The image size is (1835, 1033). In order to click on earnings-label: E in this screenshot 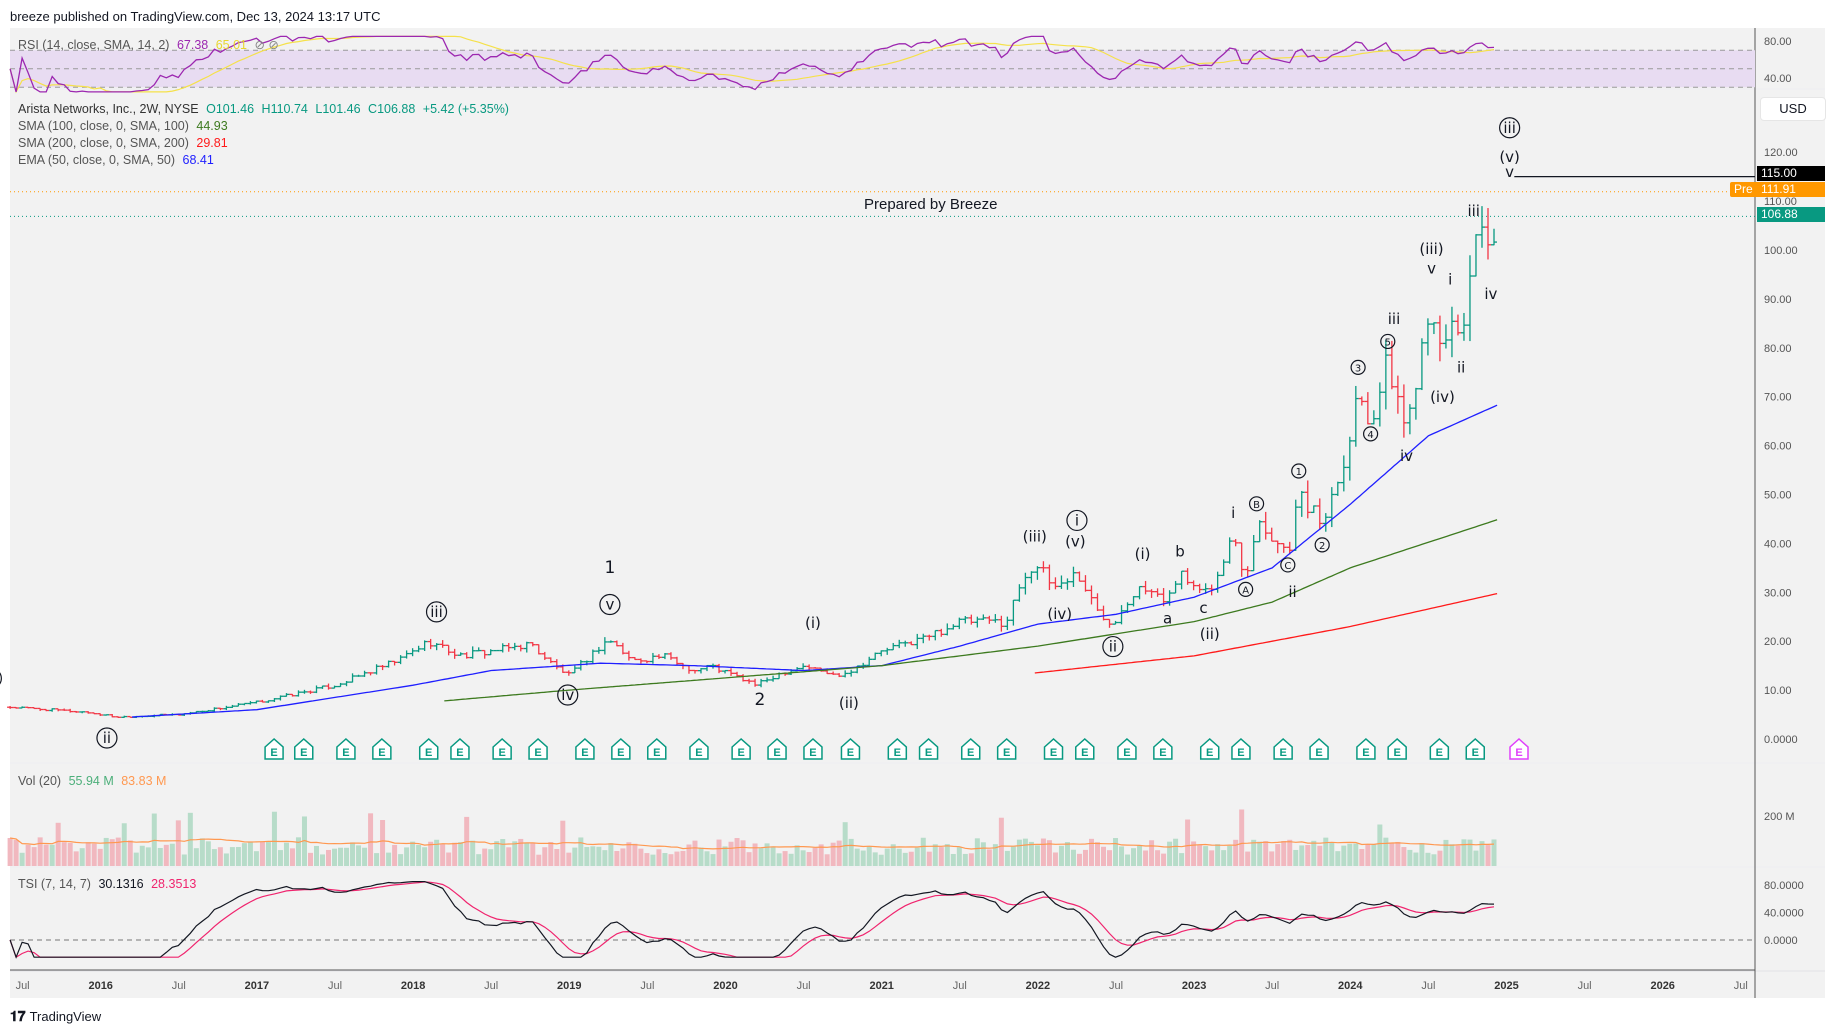, I will do `click(620, 753)`.